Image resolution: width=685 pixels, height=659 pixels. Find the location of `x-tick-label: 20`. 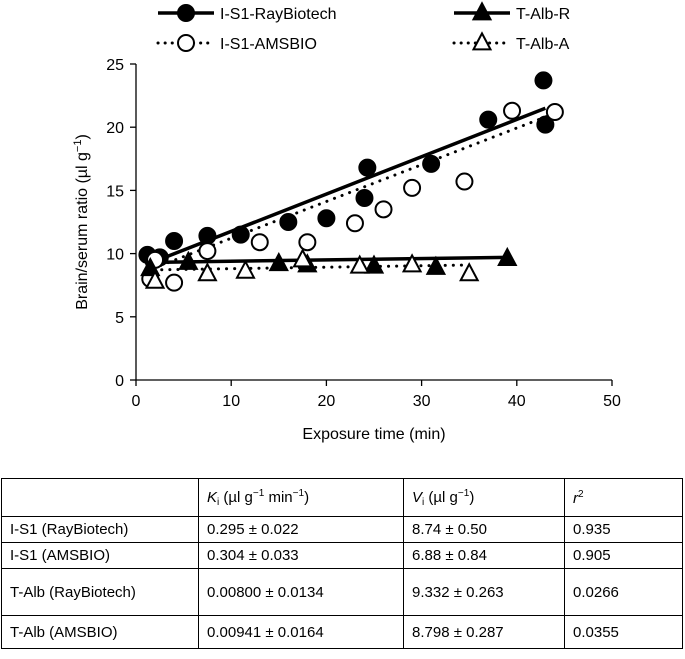

x-tick-label: 20 is located at coordinates (327, 401).